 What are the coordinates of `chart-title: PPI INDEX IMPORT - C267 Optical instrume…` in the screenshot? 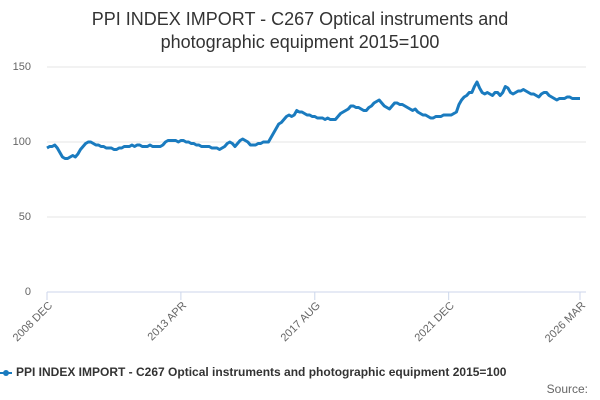 It's located at (300, 30).